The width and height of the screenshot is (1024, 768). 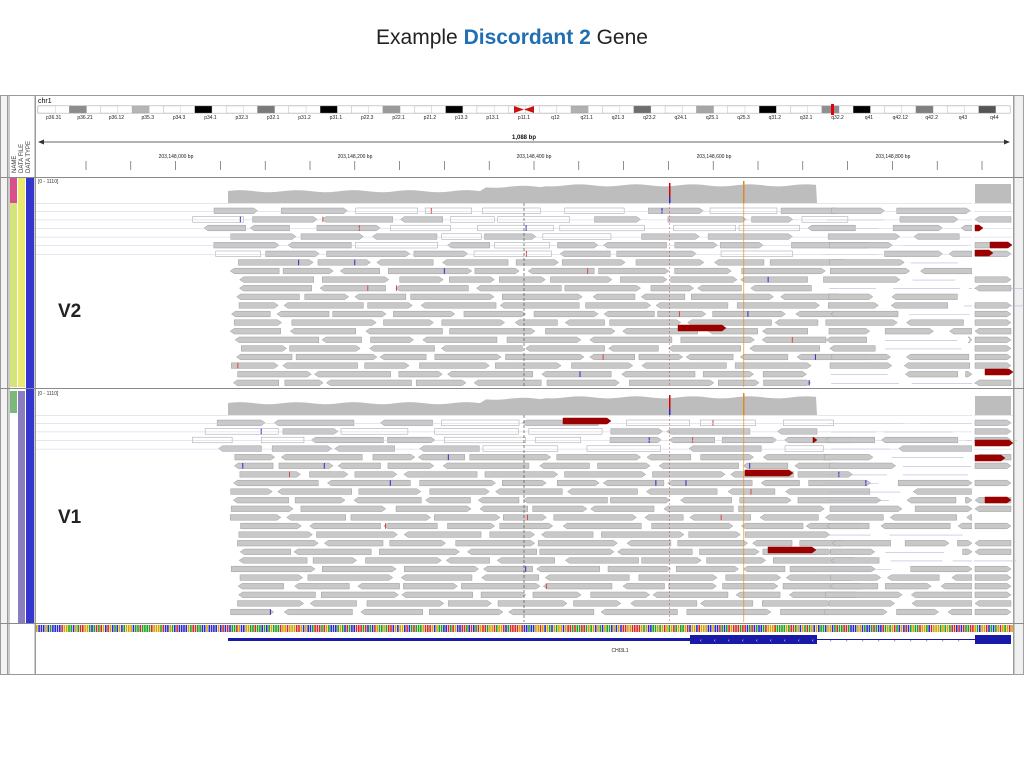 I want to click on ideogram-band-label: q25.3, so click(x=743, y=118).